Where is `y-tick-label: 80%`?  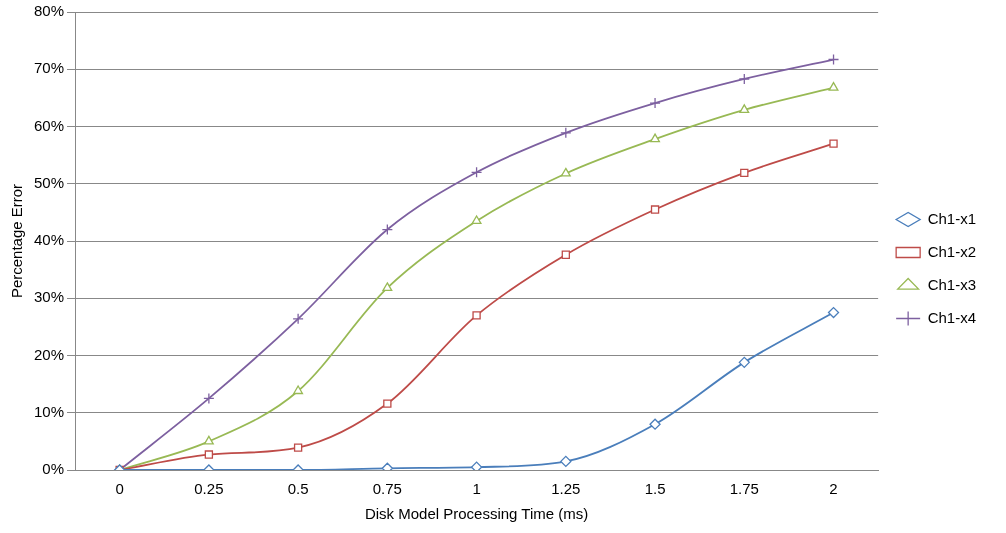 y-tick-label: 80% is located at coordinates (49, 11).